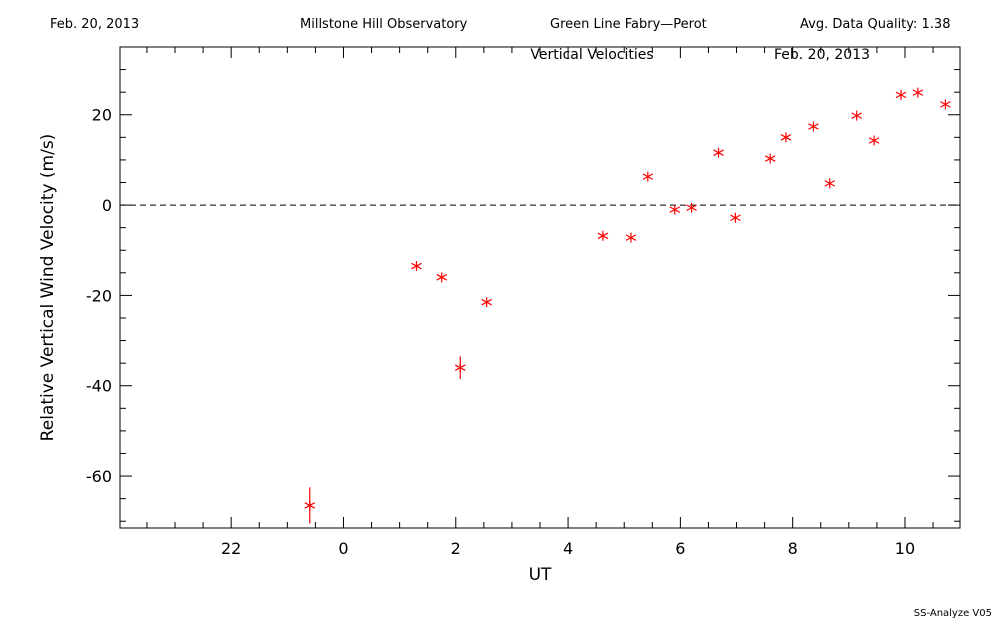 Image resolution: width=1000 pixels, height=625 pixels. Describe the element at coordinates (822, 55) in the screenshot. I see `chart-subtitle: Feb. 20, 2013` at that location.